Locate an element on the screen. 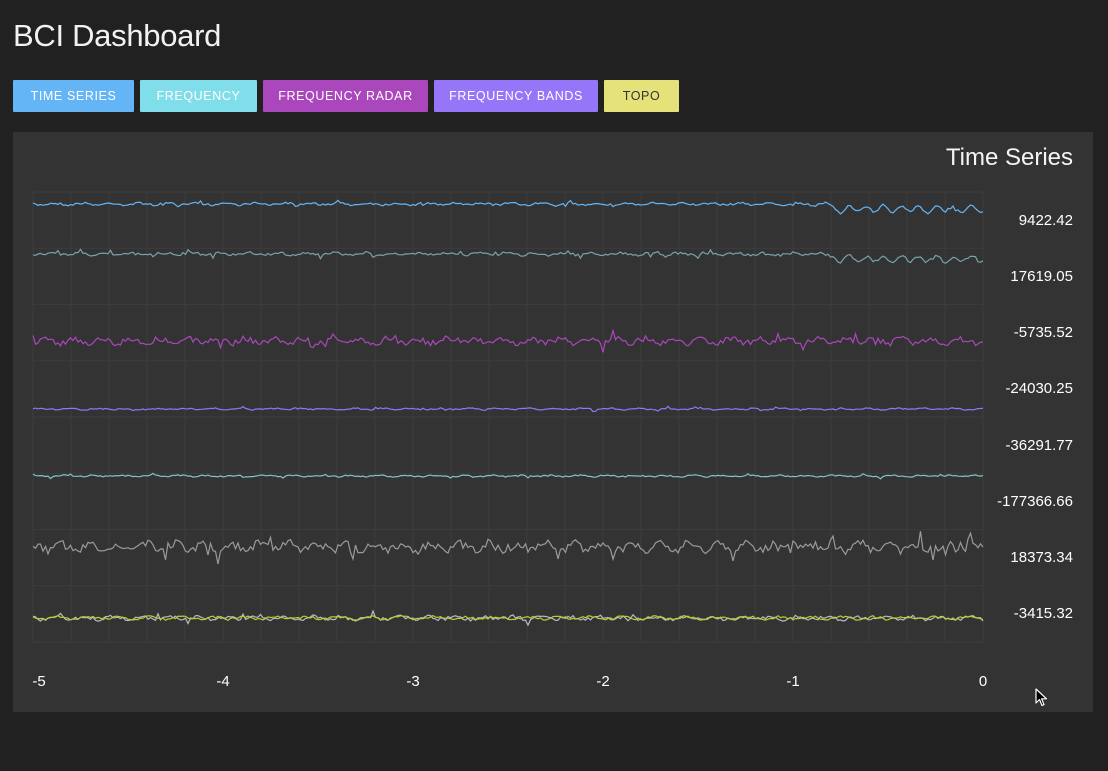 The image size is (1108, 771). series-value-label: 9422.42 is located at coordinates (1046, 220).